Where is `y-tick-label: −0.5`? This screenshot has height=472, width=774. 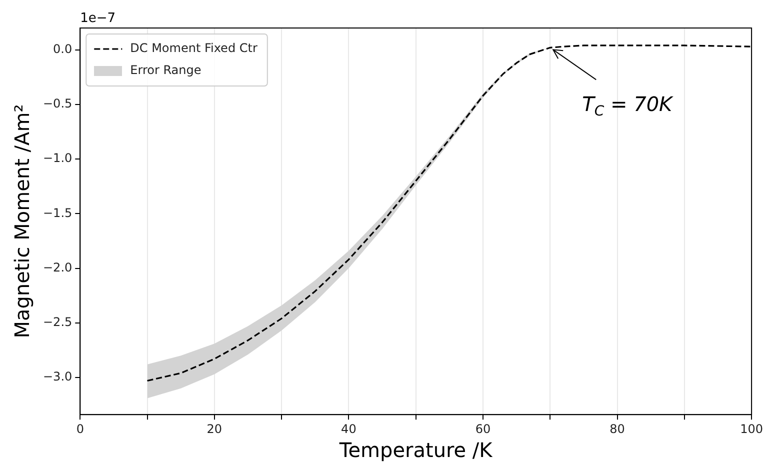 y-tick-label: −0.5 is located at coordinates (57, 103).